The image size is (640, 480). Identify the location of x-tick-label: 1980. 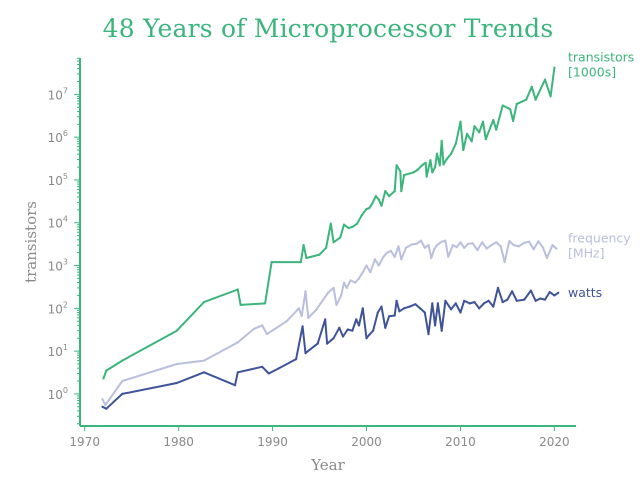
(178, 442).